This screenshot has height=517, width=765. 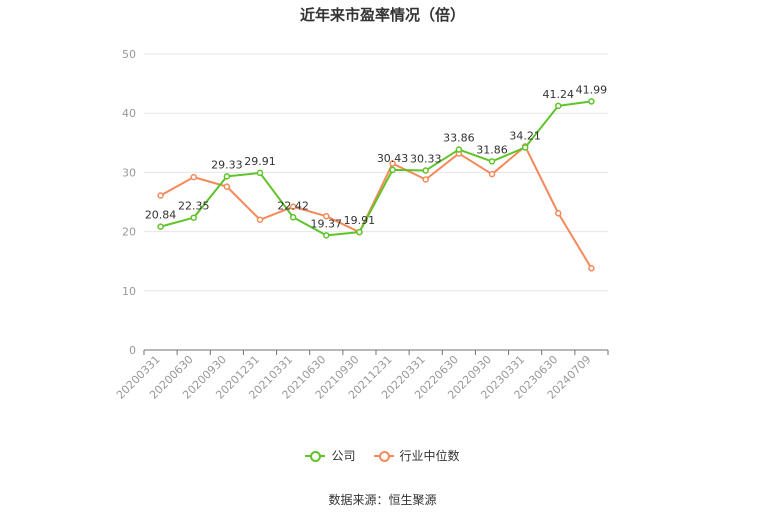 I want to click on y-tick-label: 10, so click(x=129, y=291).